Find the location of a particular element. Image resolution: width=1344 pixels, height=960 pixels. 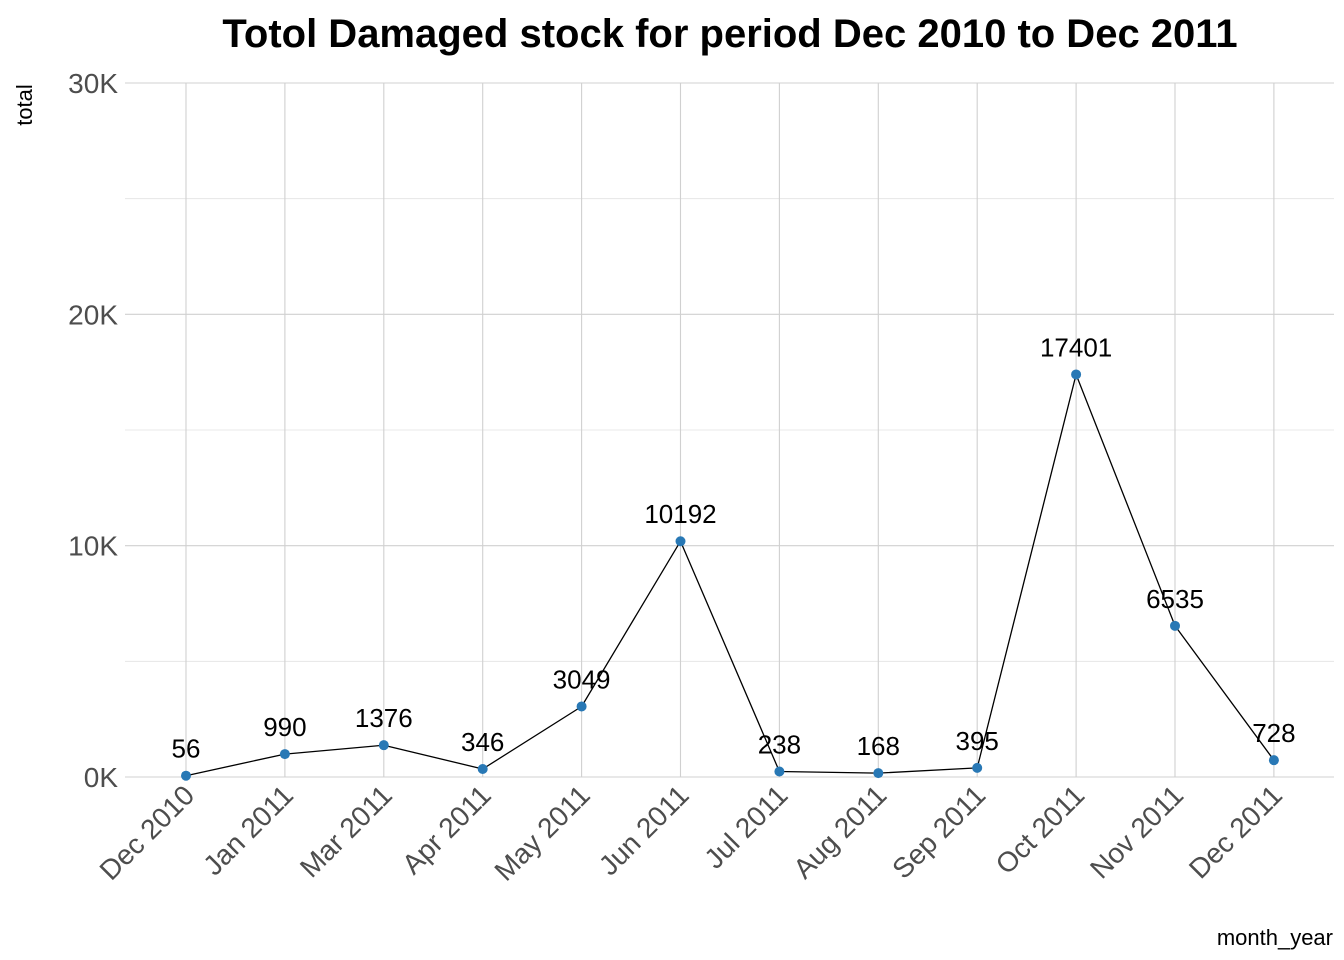

data-label: 238 is located at coordinates (779, 744).